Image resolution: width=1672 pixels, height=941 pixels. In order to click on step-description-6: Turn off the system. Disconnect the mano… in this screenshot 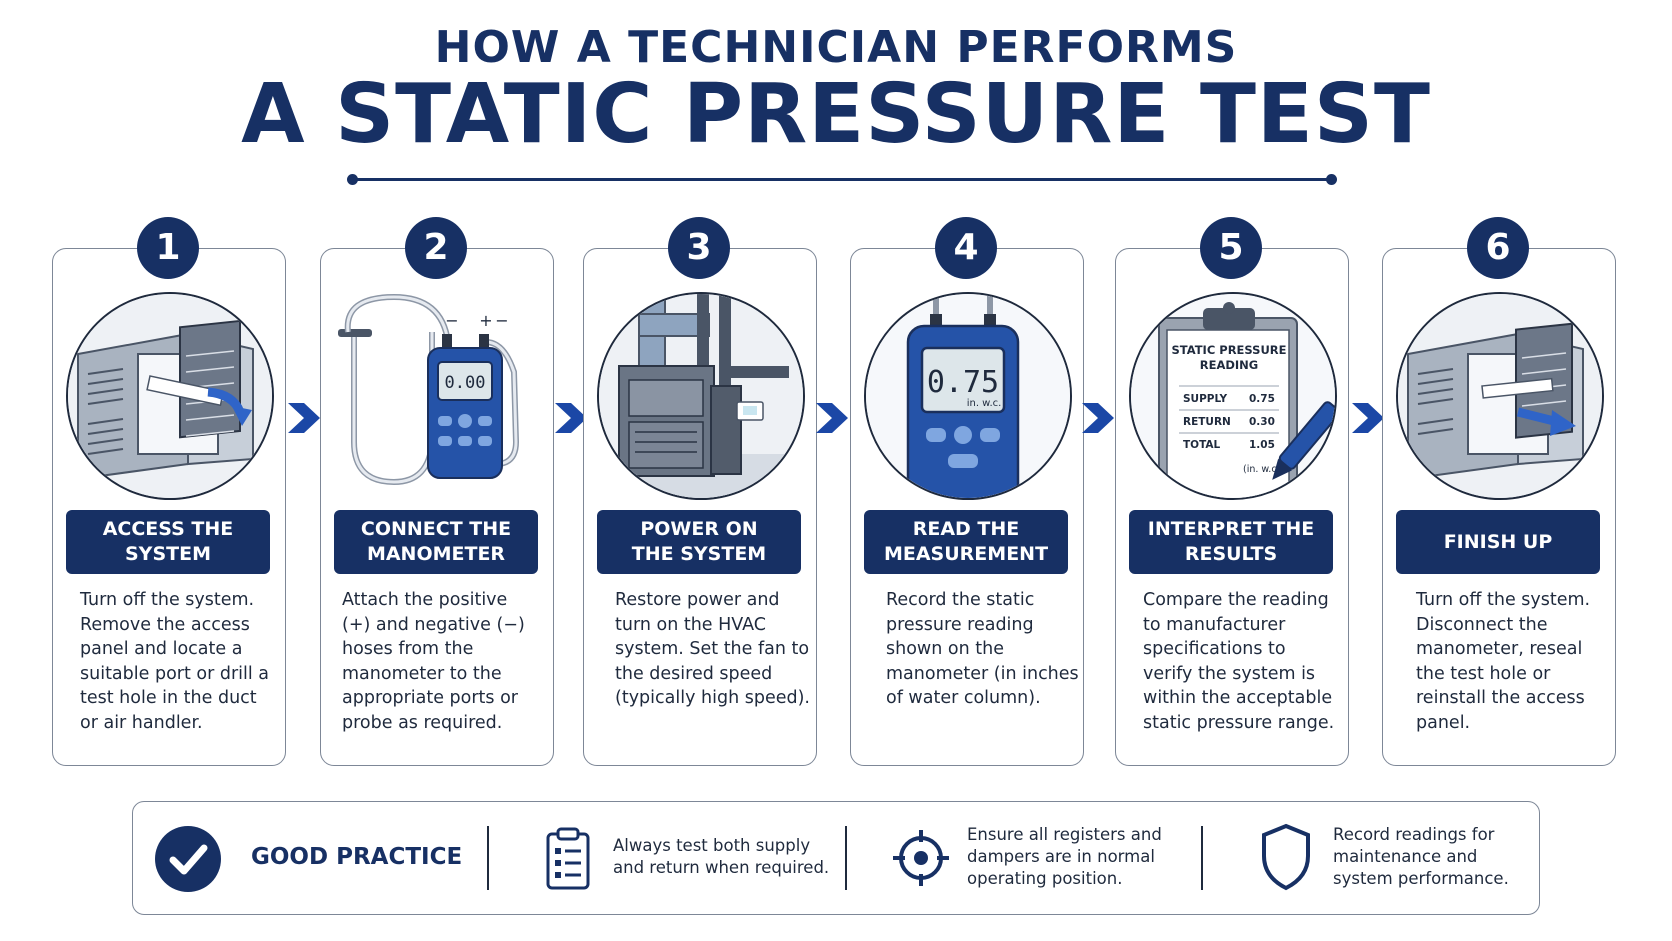, I will do `click(1503, 661)`.